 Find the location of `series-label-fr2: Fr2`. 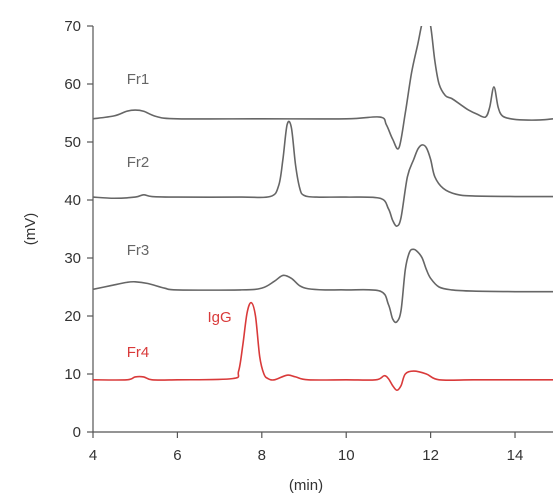

series-label-fr2: Fr2 is located at coordinates (138, 162).